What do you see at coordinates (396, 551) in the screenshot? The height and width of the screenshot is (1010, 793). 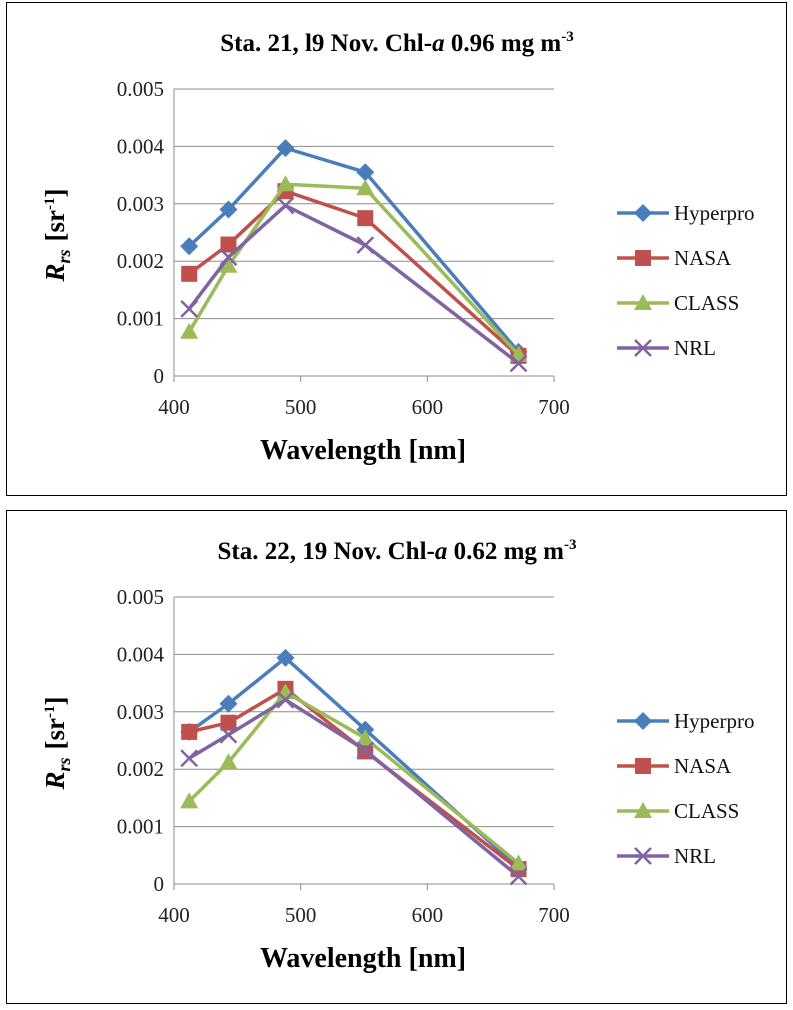 I see `chart-title: Sta. 22, 19 Nov. Chl-a 0.62 mg m-3` at bounding box center [396, 551].